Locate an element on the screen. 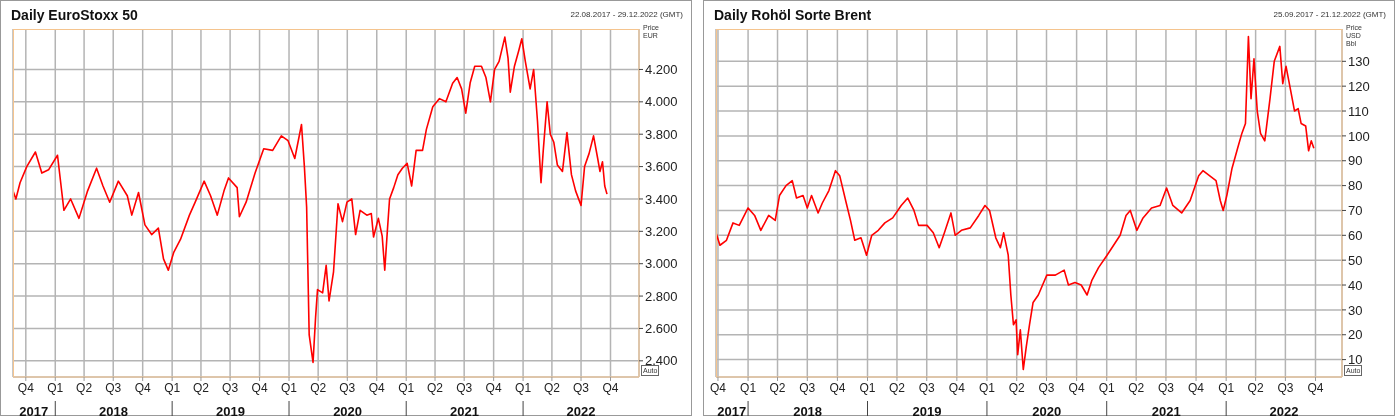  y-tick-label: 2.800 is located at coordinates (661, 296).